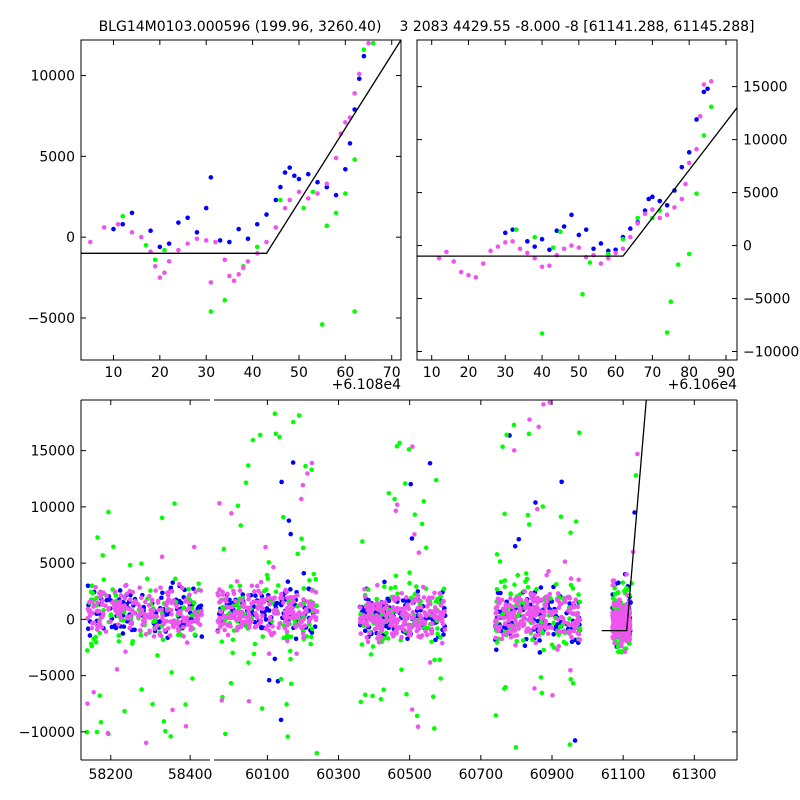 The image size is (800, 800). Describe the element at coordinates (52, 452) in the screenshot. I see `y-tick-label: 15000` at that location.